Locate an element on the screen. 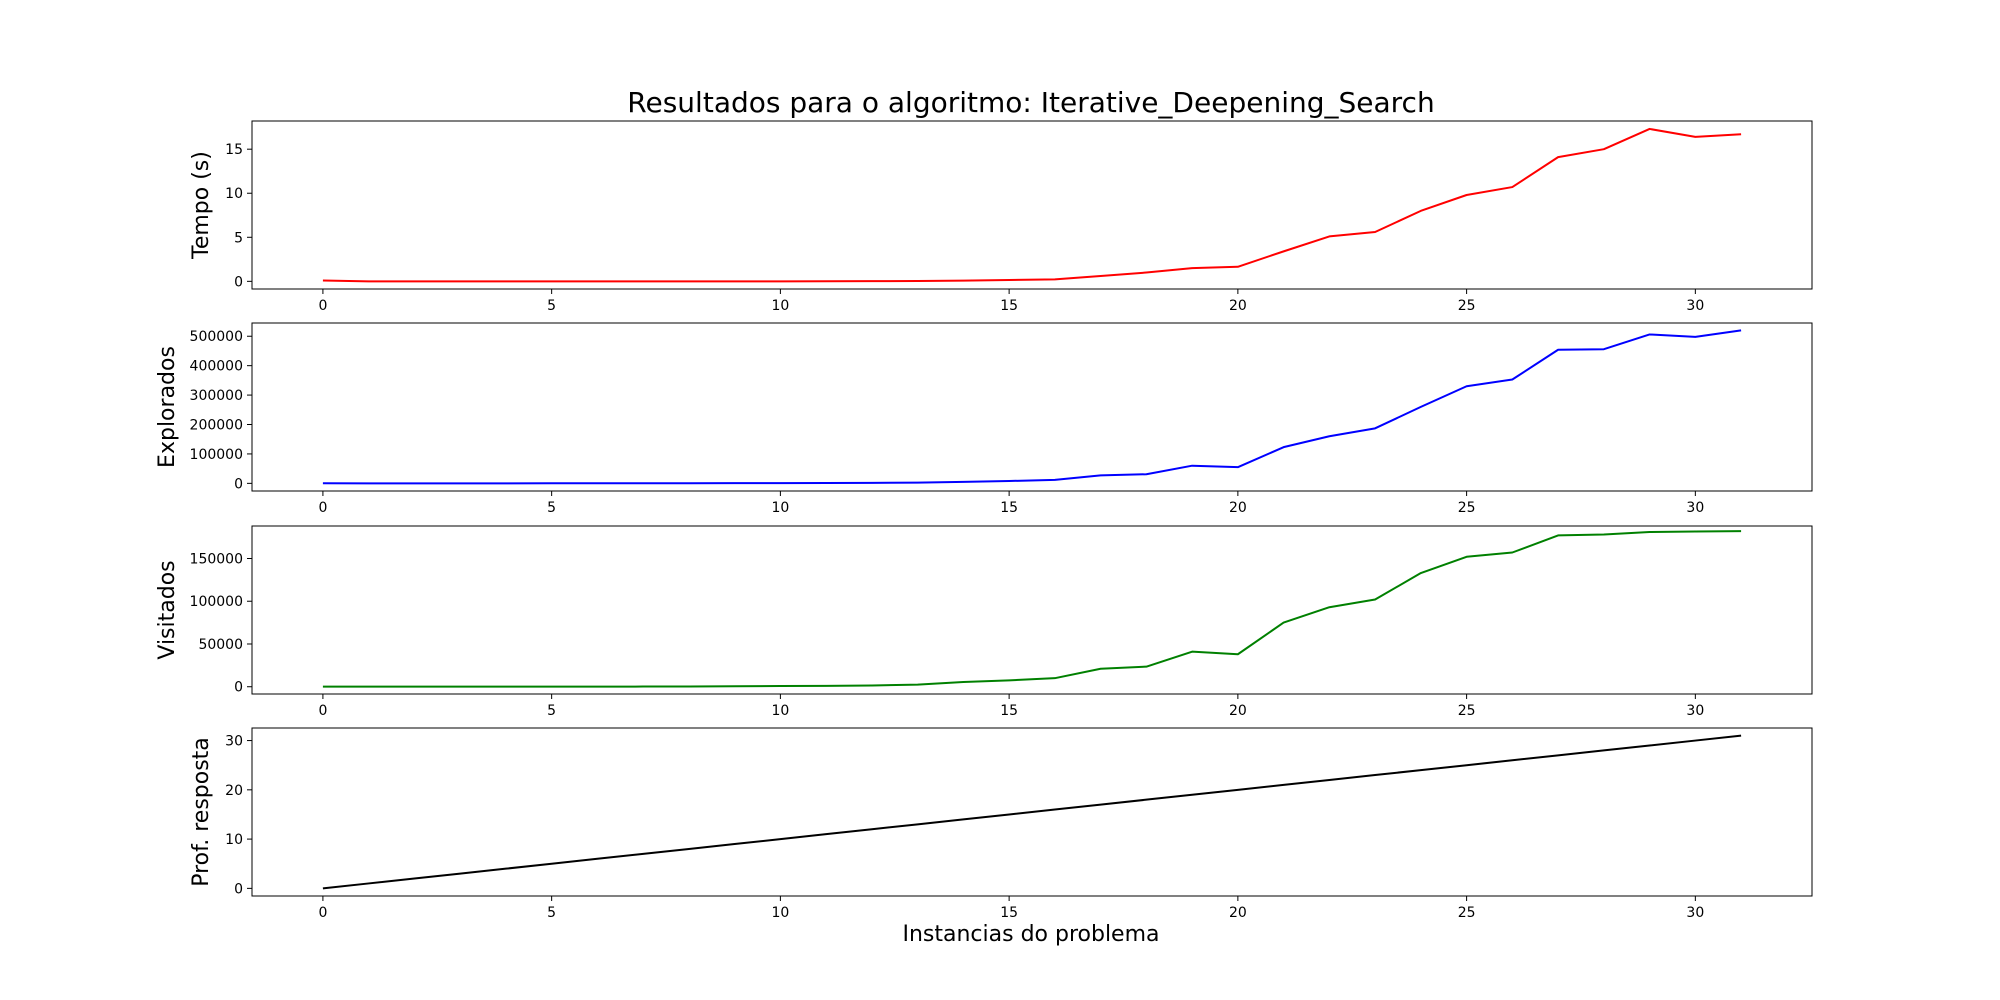 This screenshot has width=2000, height=1000. y-tick-label: 500000 is located at coordinates (216, 337).